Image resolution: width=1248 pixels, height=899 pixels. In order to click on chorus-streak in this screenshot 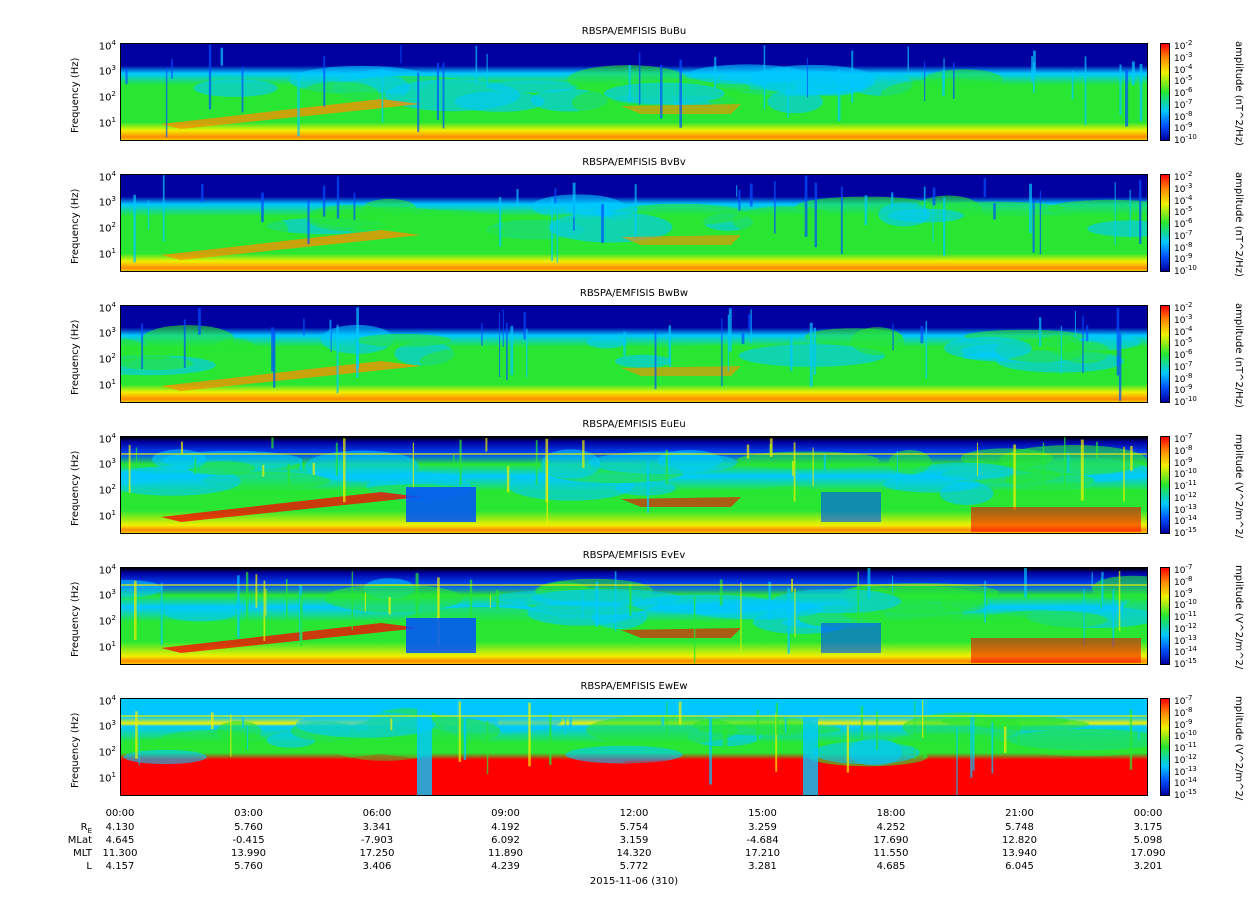, I will do `click(291, 507)`.